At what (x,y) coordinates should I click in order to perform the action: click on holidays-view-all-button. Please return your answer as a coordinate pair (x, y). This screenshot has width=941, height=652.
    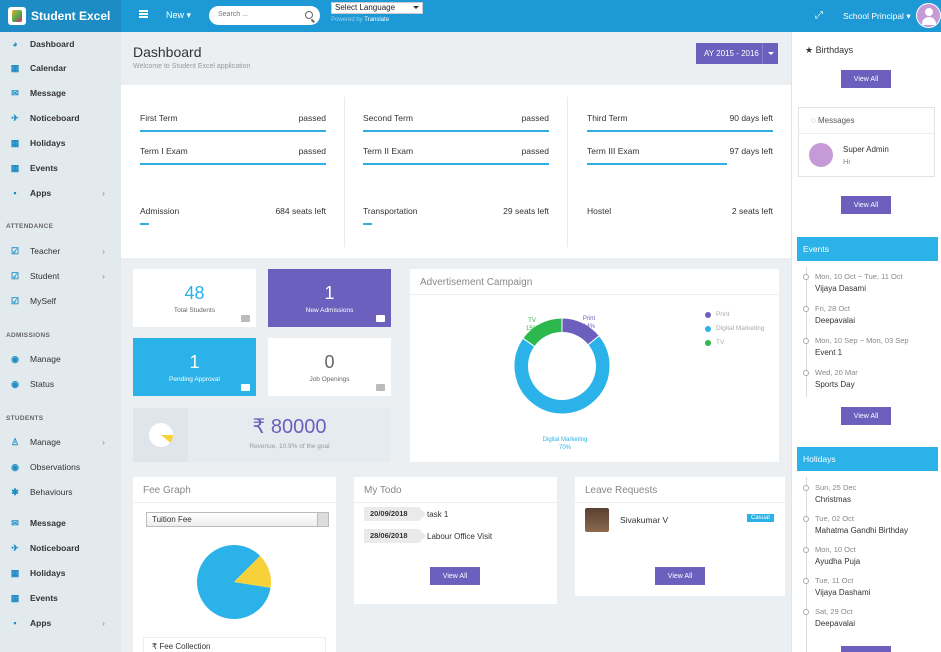
    Looking at the image, I should click on (866, 649).